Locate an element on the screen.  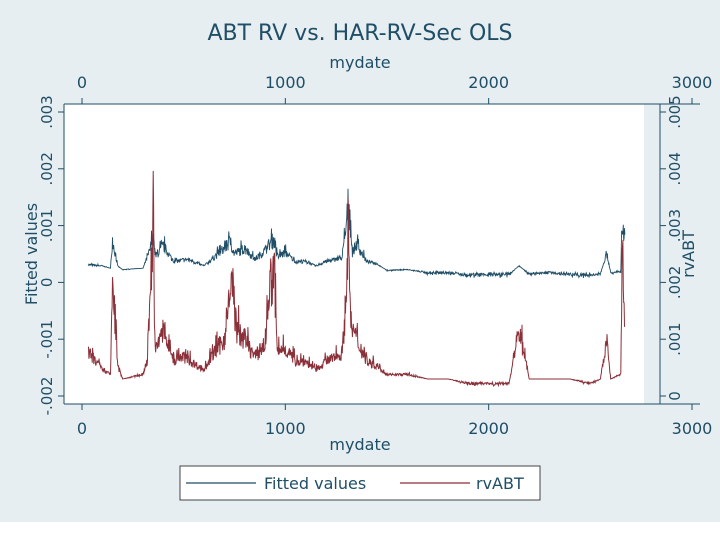
left-y-tick-label: .002 is located at coordinates (47, 168).